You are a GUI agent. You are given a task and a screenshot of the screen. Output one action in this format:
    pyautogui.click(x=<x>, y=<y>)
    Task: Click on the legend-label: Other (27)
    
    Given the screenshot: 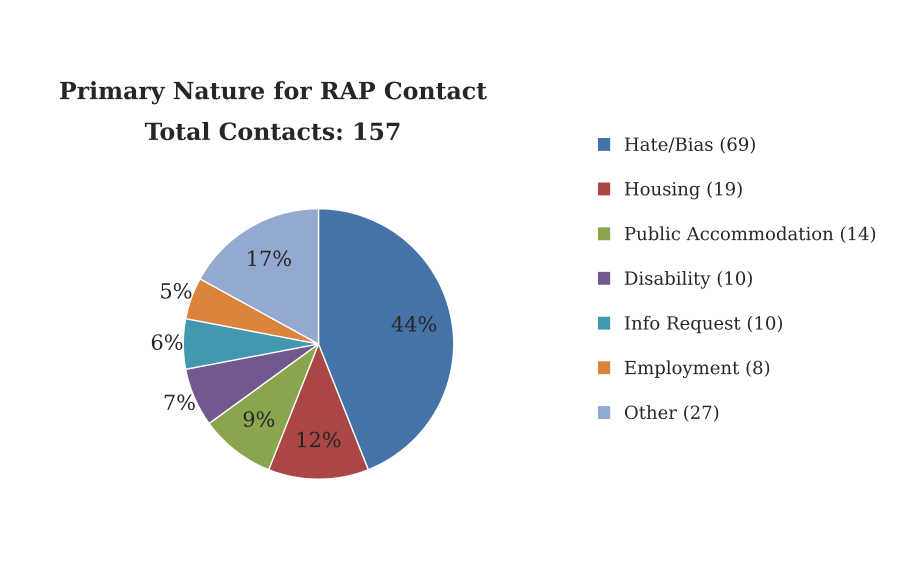 What is the action you would take?
    pyautogui.click(x=671, y=413)
    